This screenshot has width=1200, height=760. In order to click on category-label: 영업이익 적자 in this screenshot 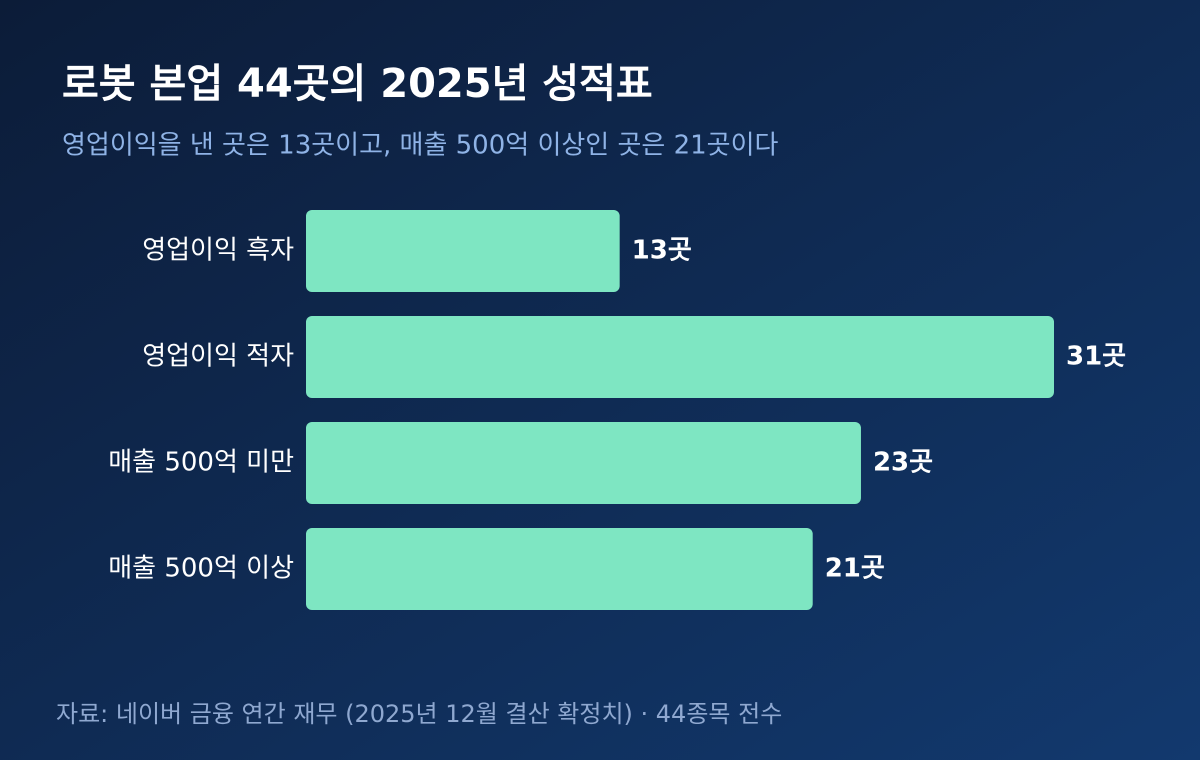, I will do `click(218, 357)`.